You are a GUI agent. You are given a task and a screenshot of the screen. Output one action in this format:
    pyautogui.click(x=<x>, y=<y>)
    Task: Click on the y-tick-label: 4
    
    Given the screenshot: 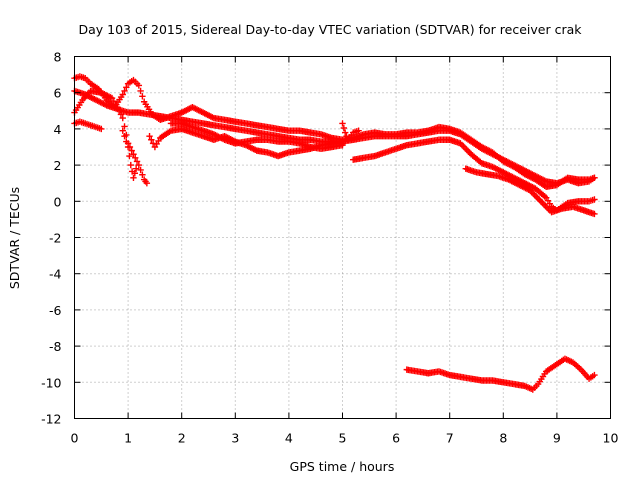 What is the action you would take?
    pyautogui.click(x=58, y=129)
    